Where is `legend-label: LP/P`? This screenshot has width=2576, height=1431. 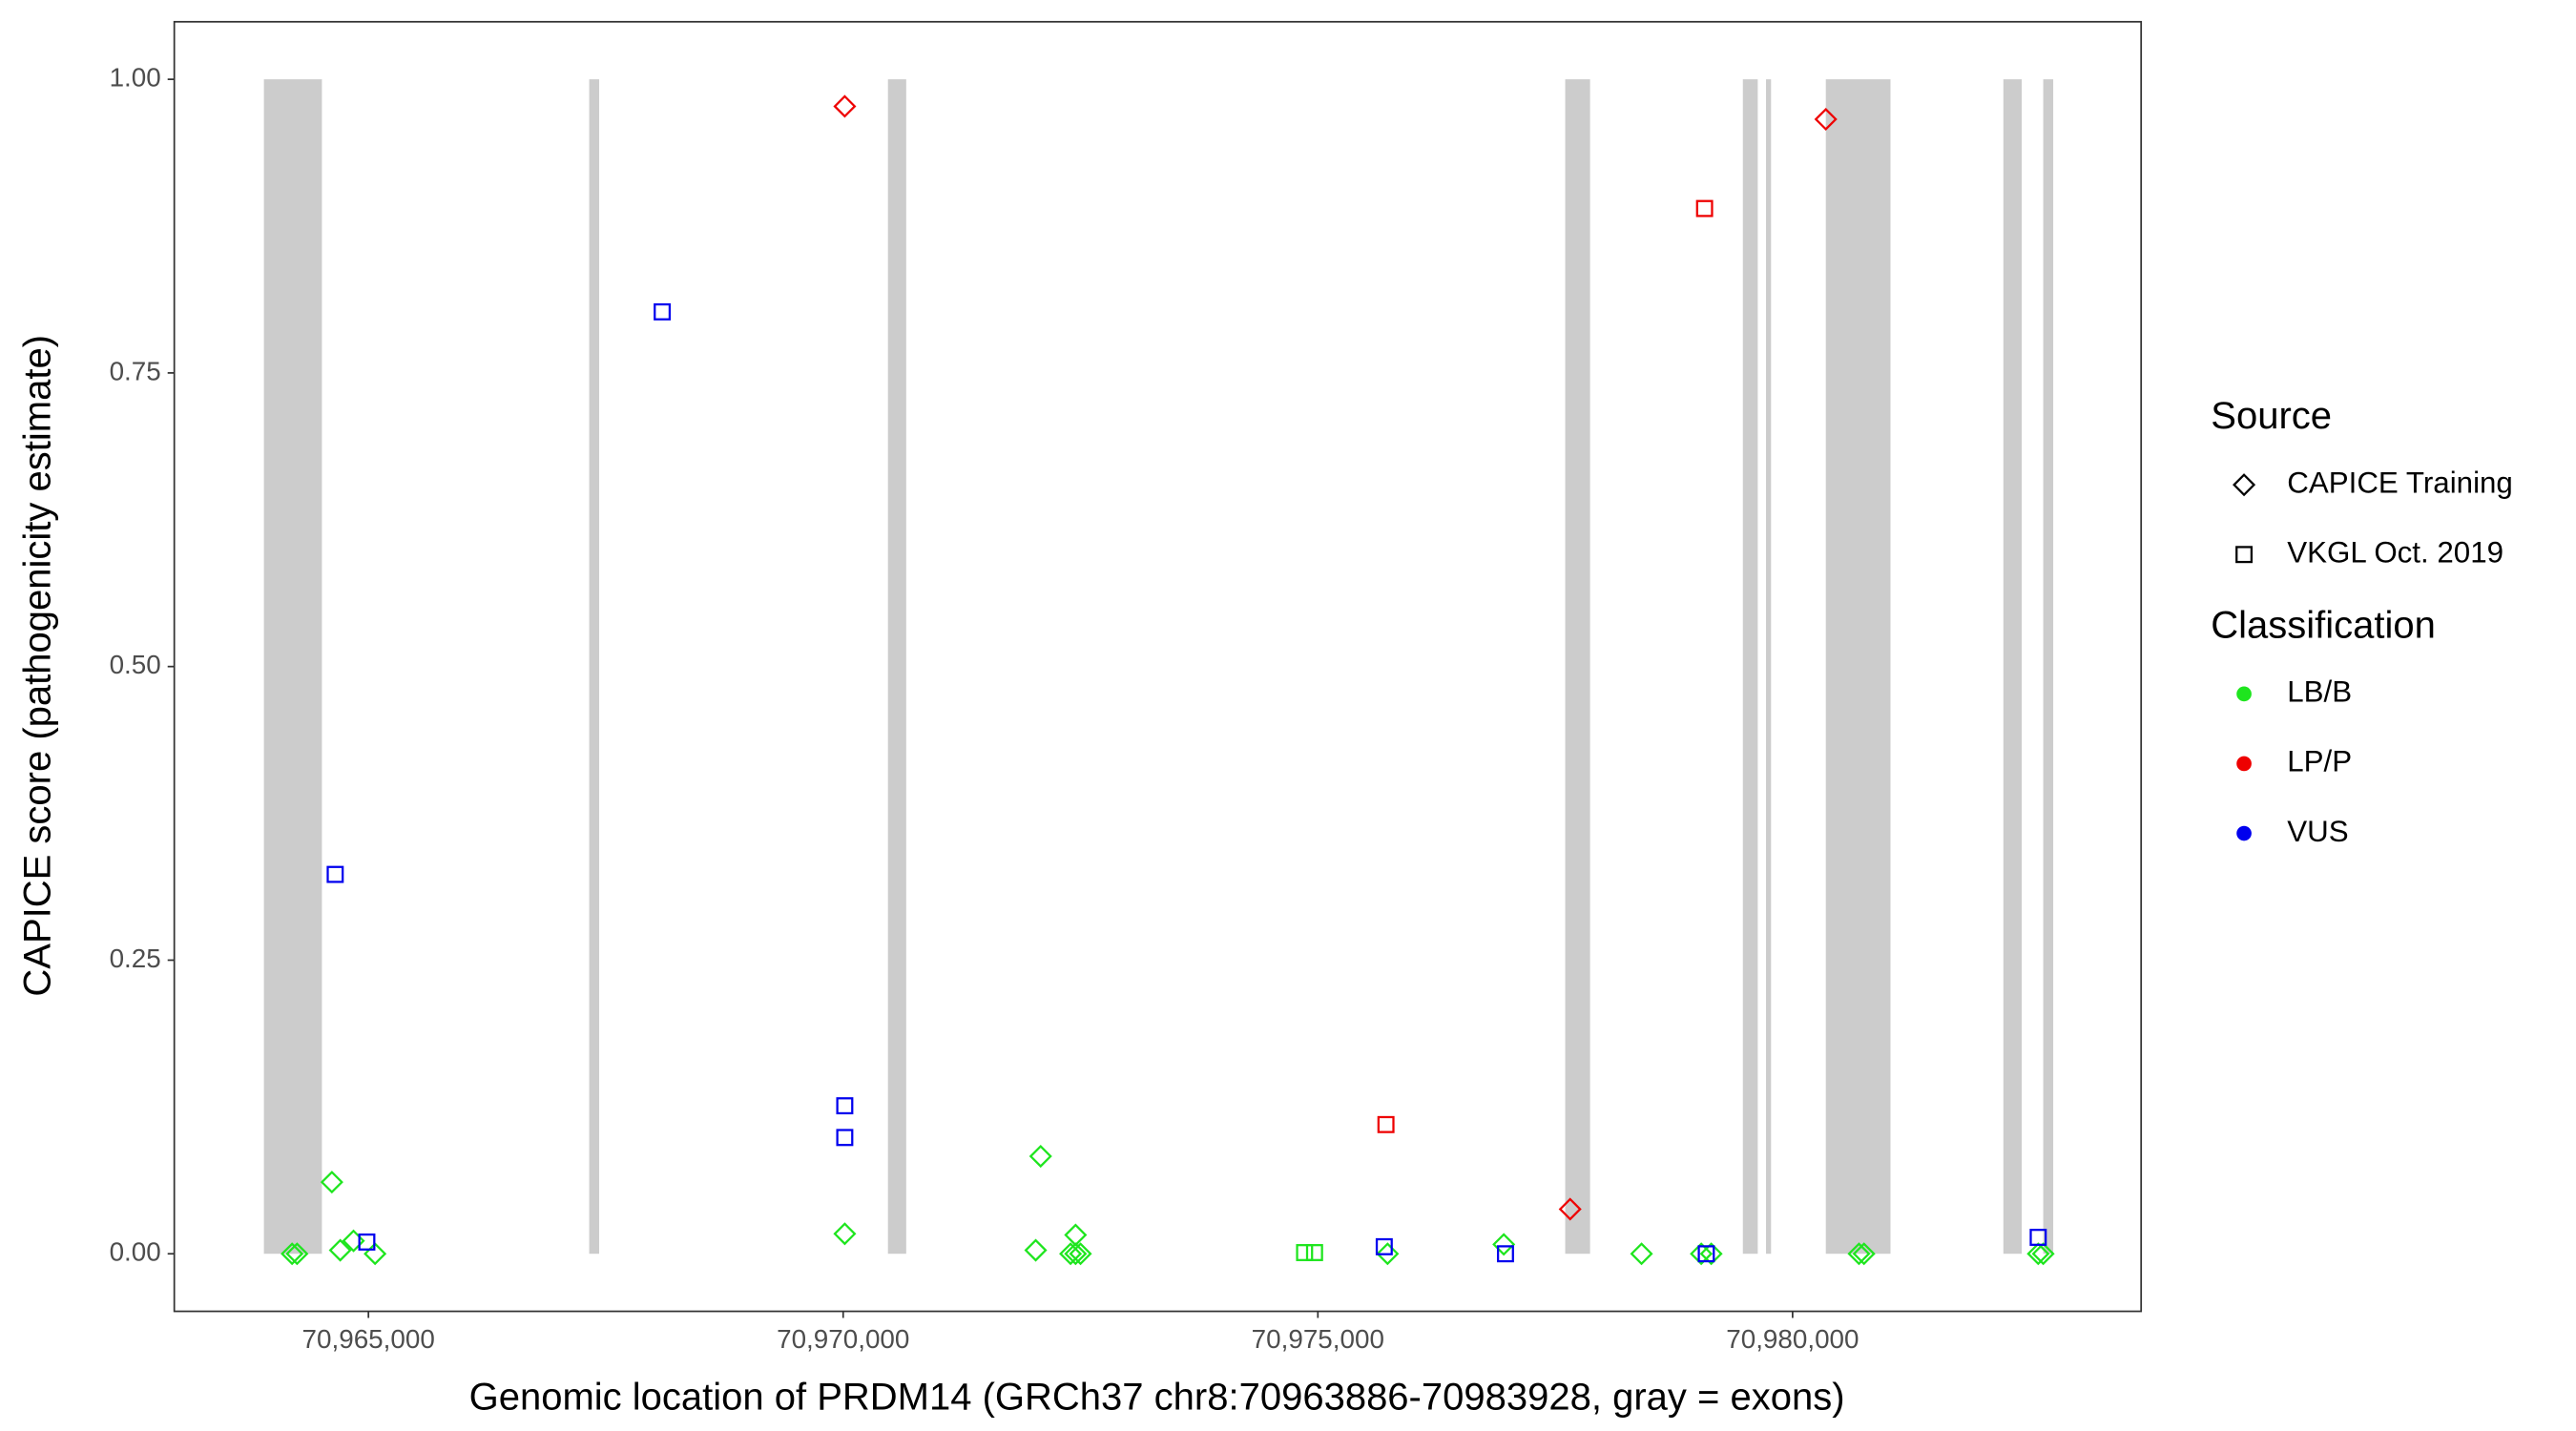 legend-label: LP/P is located at coordinates (2319, 761).